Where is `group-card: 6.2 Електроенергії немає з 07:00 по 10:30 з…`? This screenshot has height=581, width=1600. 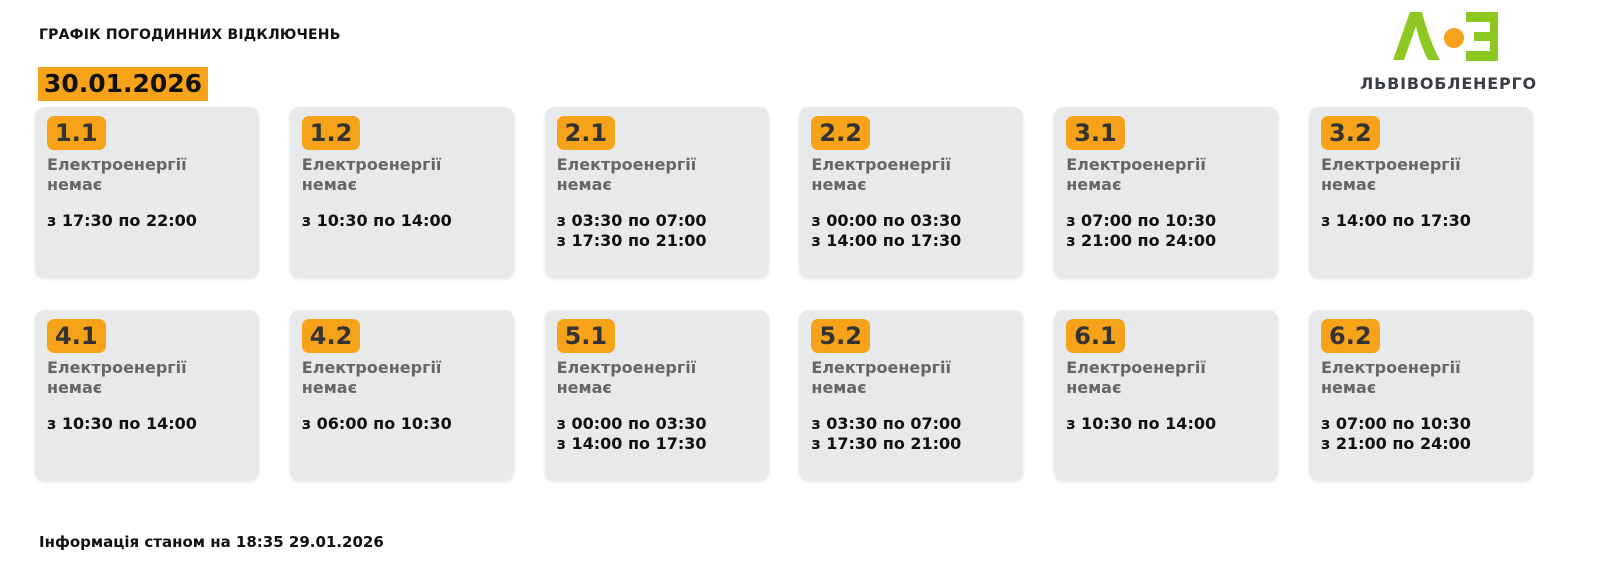
group-card: 6.2 Електроенергії немає з 07:00 по 10:30 з… is located at coordinates (1421, 395).